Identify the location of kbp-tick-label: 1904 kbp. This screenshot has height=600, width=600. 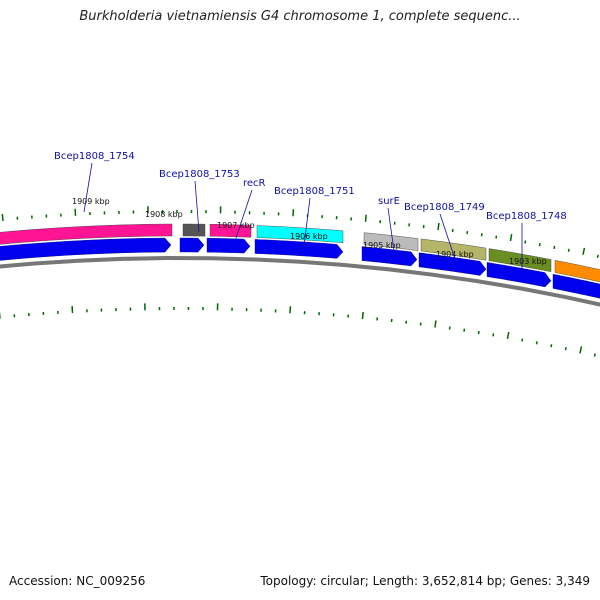
(455, 254).